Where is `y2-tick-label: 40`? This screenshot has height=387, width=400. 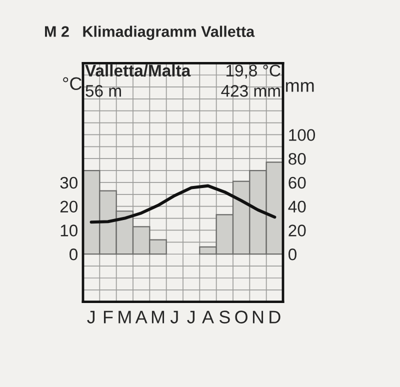
y2-tick-label: 40 is located at coordinates (297, 206).